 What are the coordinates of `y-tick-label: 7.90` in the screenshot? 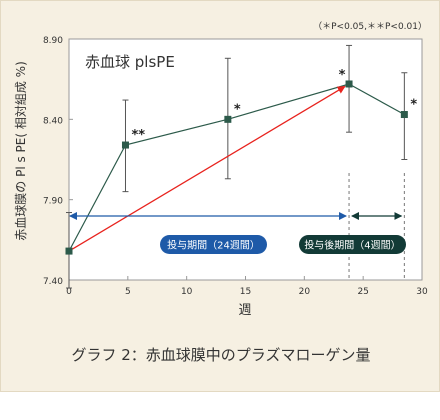 It's located at (53, 202).